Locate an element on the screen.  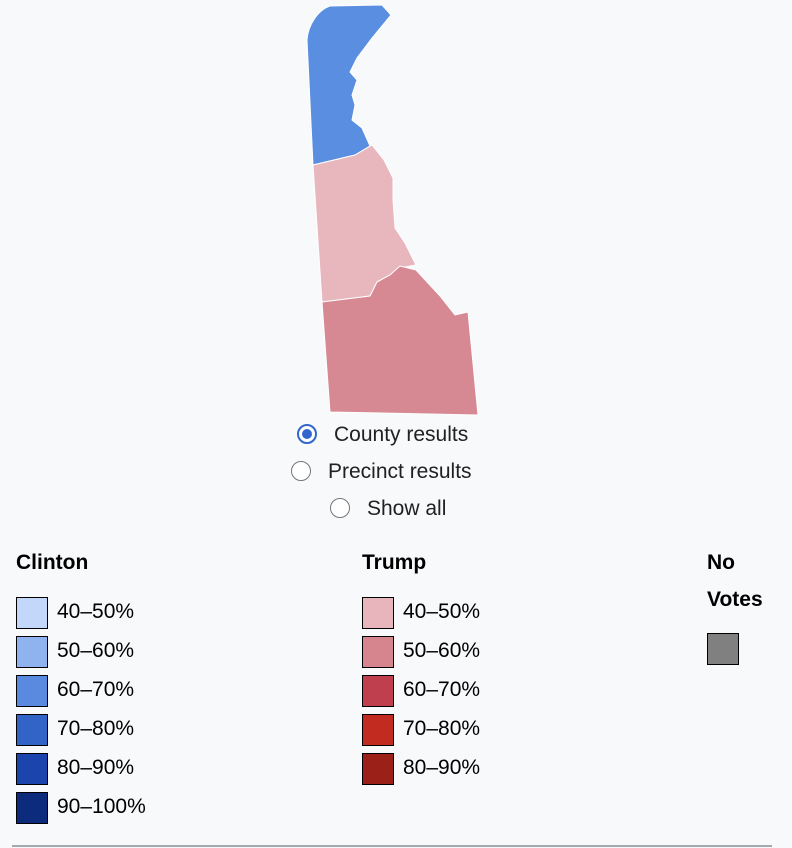
legend-label: 90–100% is located at coordinates (101, 806).